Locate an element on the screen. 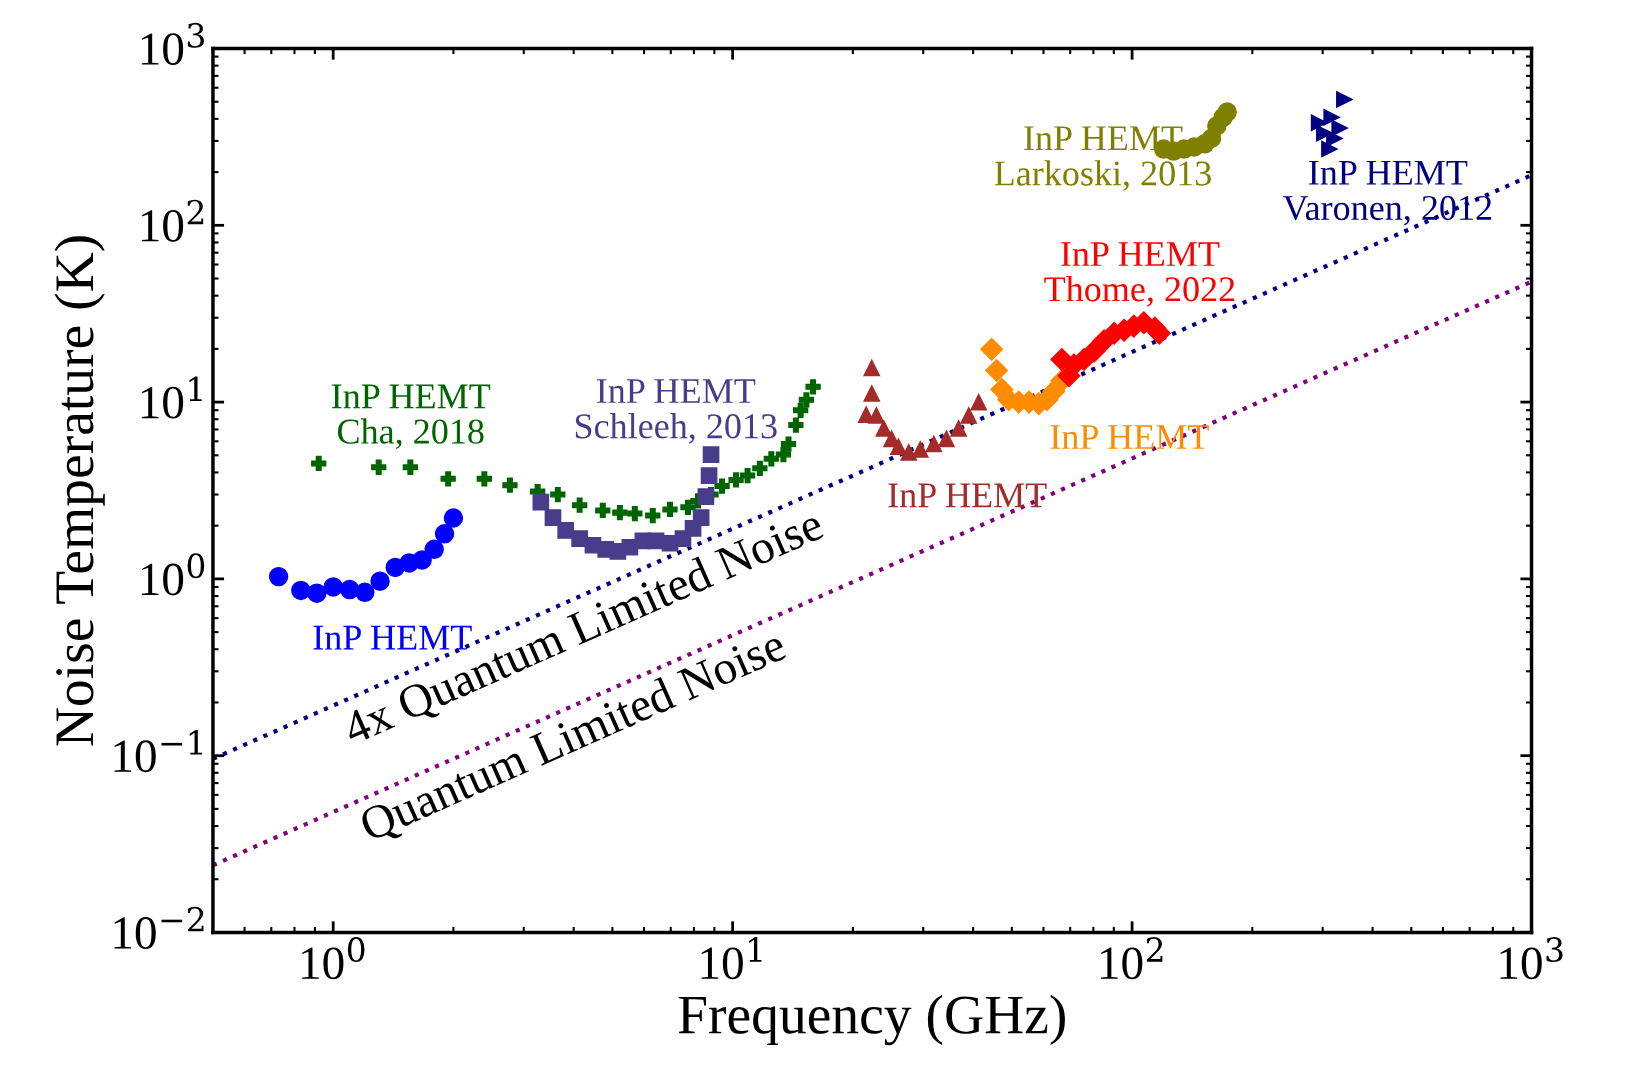  y-tick-label: 10$^{1}$ is located at coordinates (171, 397).